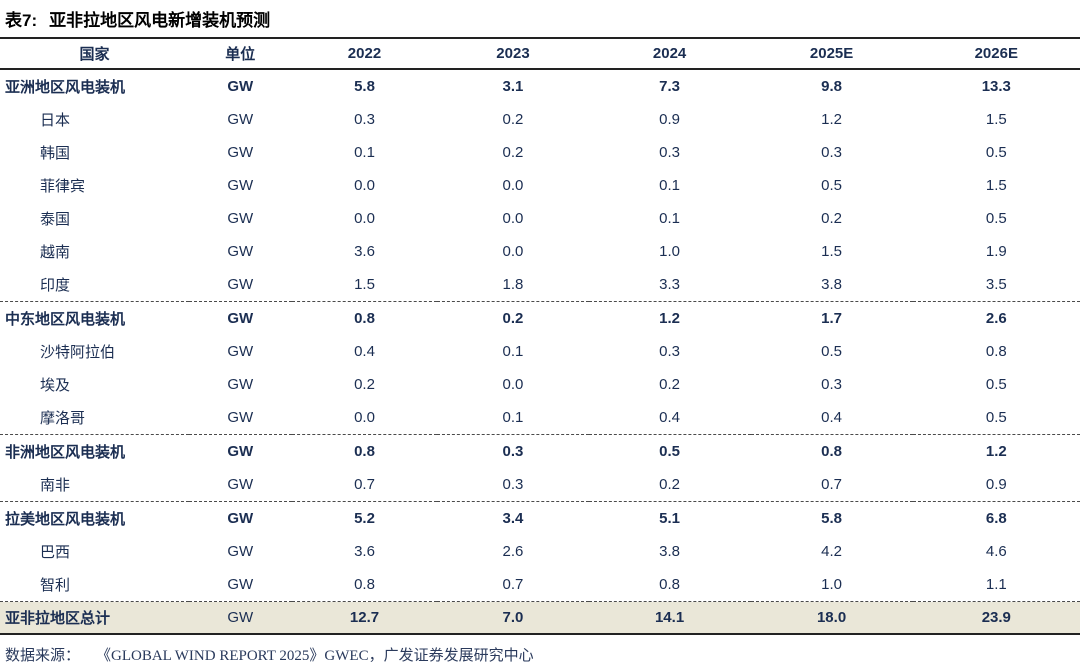  What do you see at coordinates (63, 186) in the screenshot?
I see `country-cell: 菲律宾` at bounding box center [63, 186].